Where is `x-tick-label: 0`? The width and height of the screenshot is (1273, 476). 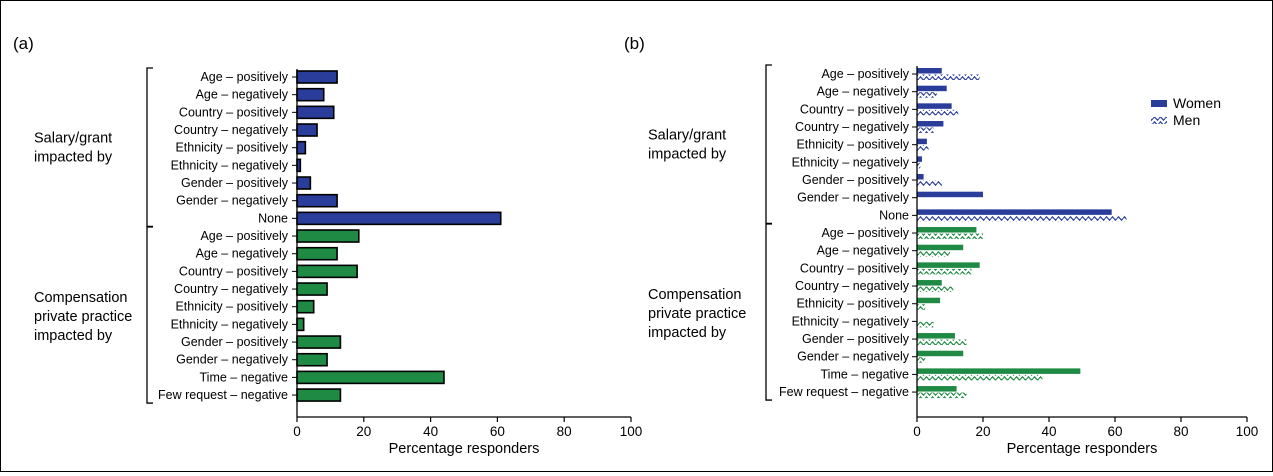 x-tick-label: 0 is located at coordinates (297, 431).